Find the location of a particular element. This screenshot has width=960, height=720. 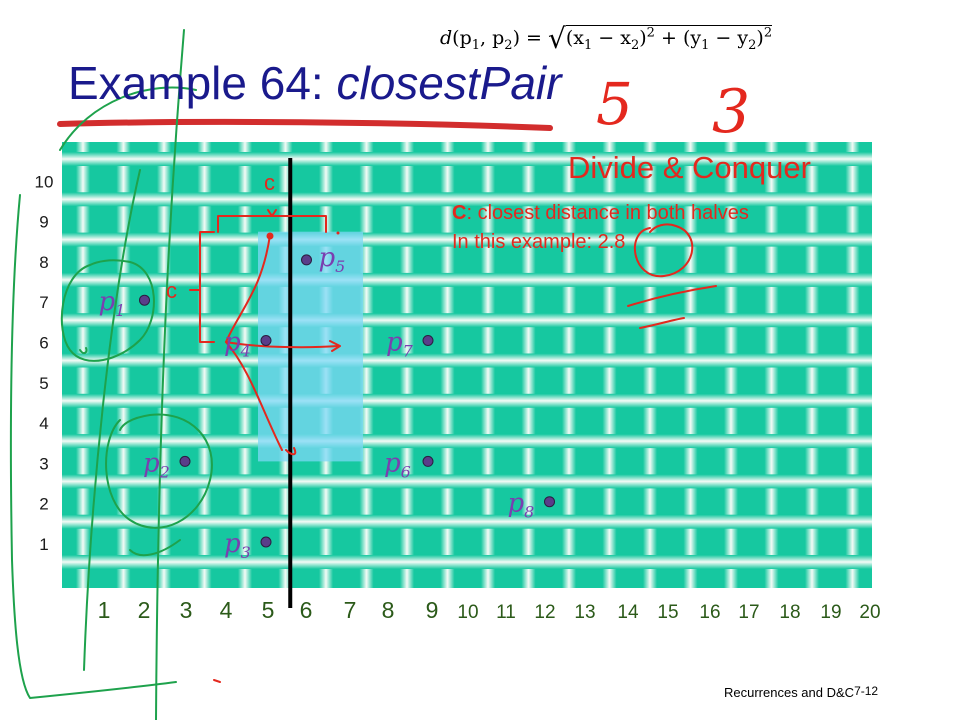

closest-distance-text: : closest distance in both halves is located at coordinates (607, 213).